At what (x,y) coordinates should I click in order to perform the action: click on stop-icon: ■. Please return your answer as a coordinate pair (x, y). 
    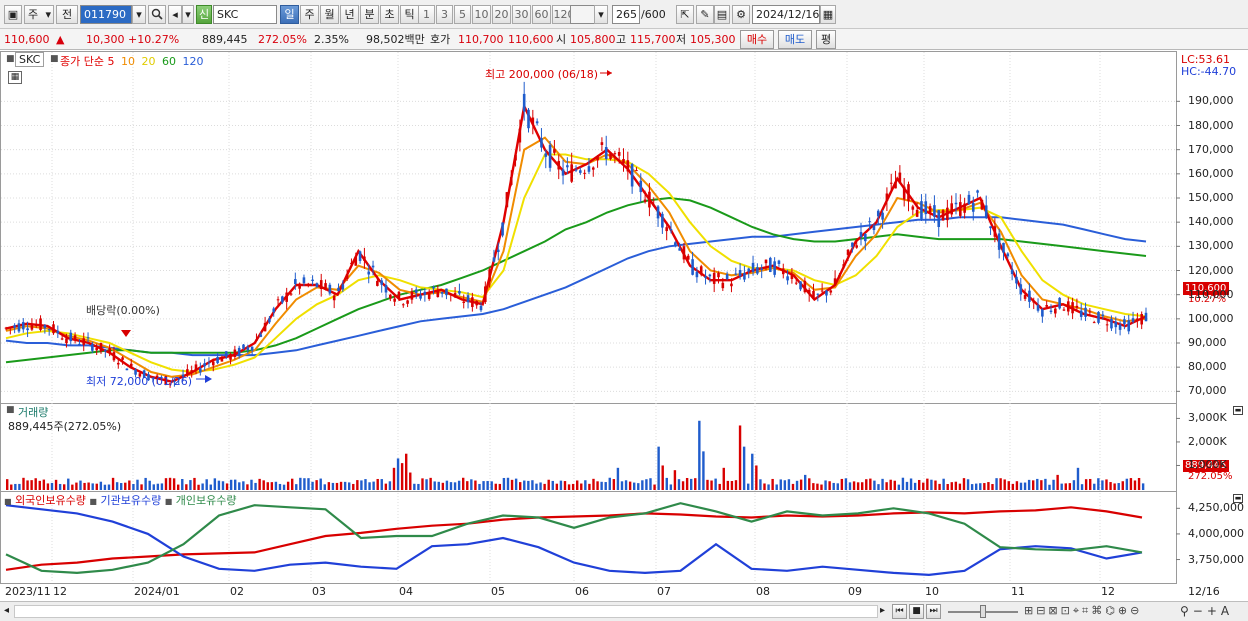
    Looking at the image, I should click on (916, 611).